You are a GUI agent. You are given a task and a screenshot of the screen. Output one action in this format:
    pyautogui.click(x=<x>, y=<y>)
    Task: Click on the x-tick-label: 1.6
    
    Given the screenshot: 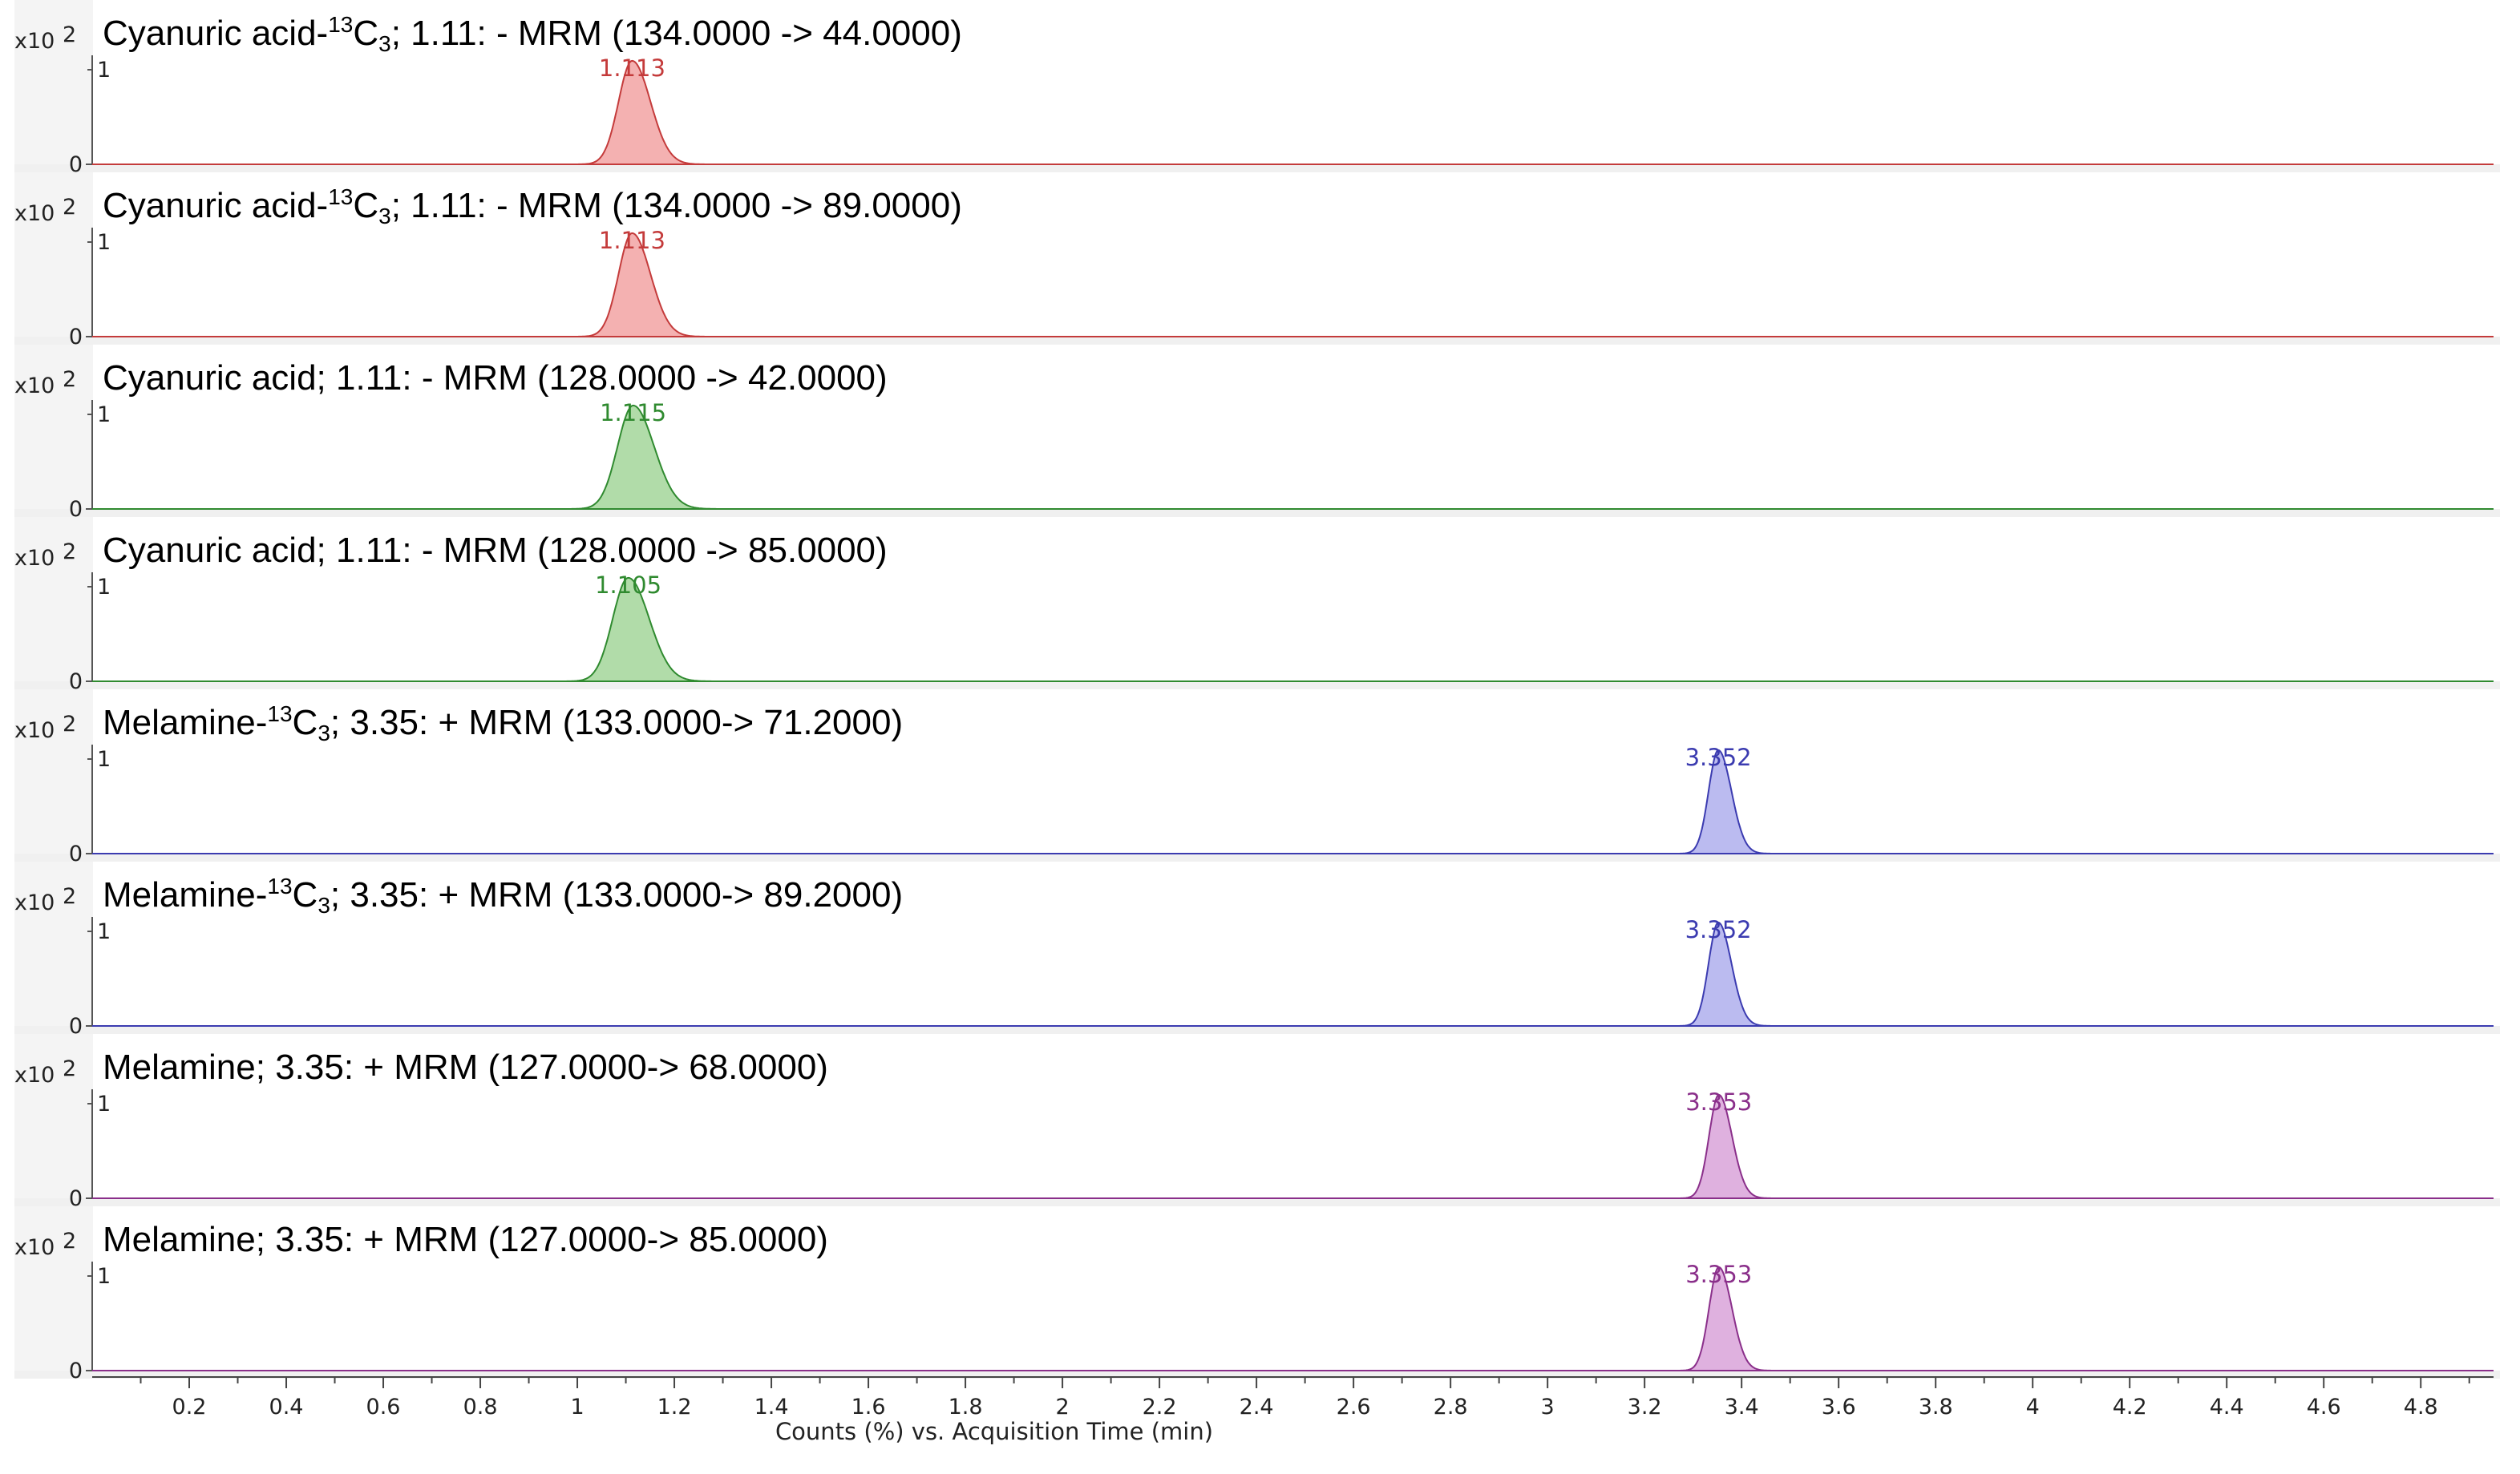 What is the action you would take?
    pyautogui.click(x=868, y=1407)
    